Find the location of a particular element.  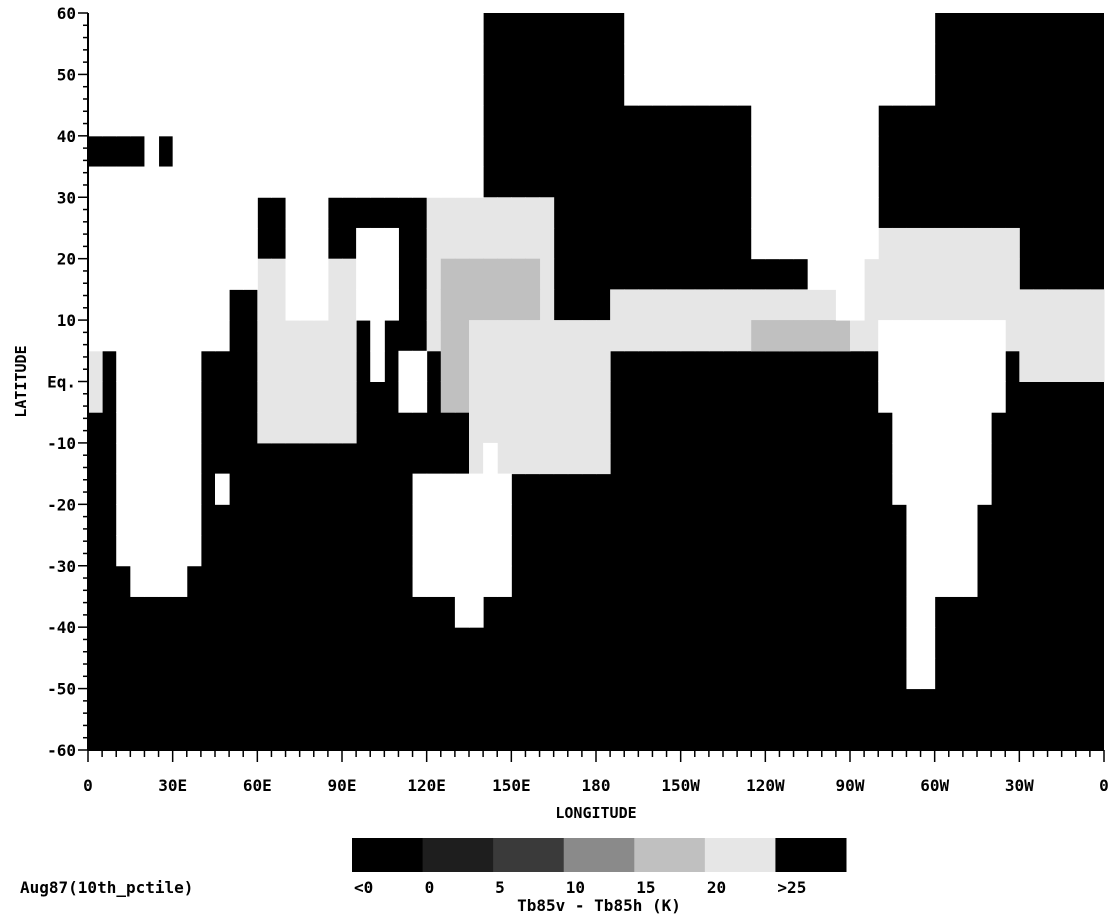

x-tick-label: 150W is located at coordinates (680, 785).